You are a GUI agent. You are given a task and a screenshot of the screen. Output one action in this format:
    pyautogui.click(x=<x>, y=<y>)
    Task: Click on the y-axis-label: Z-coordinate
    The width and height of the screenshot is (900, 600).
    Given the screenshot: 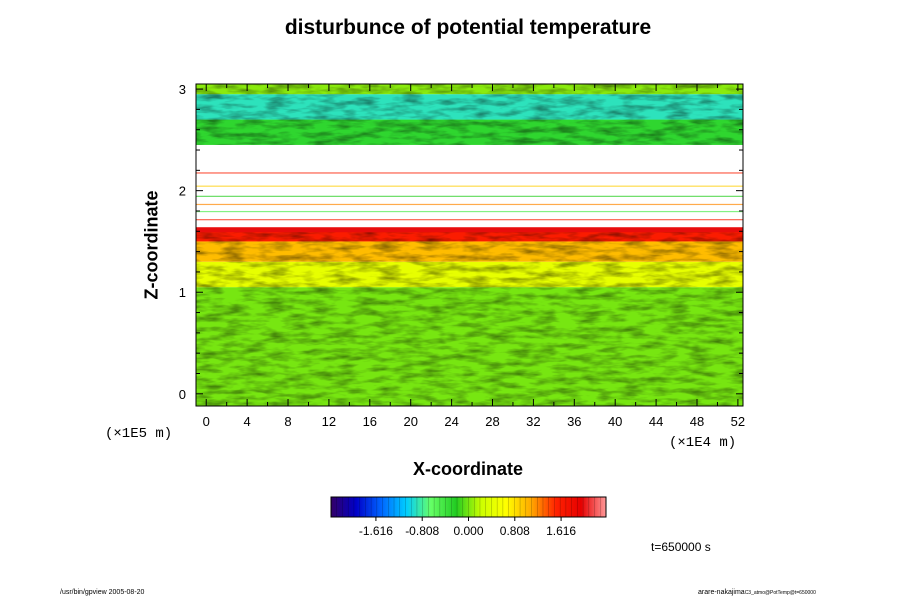 What is the action you would take?
    pyautogui.click(x=151, y=245)
    